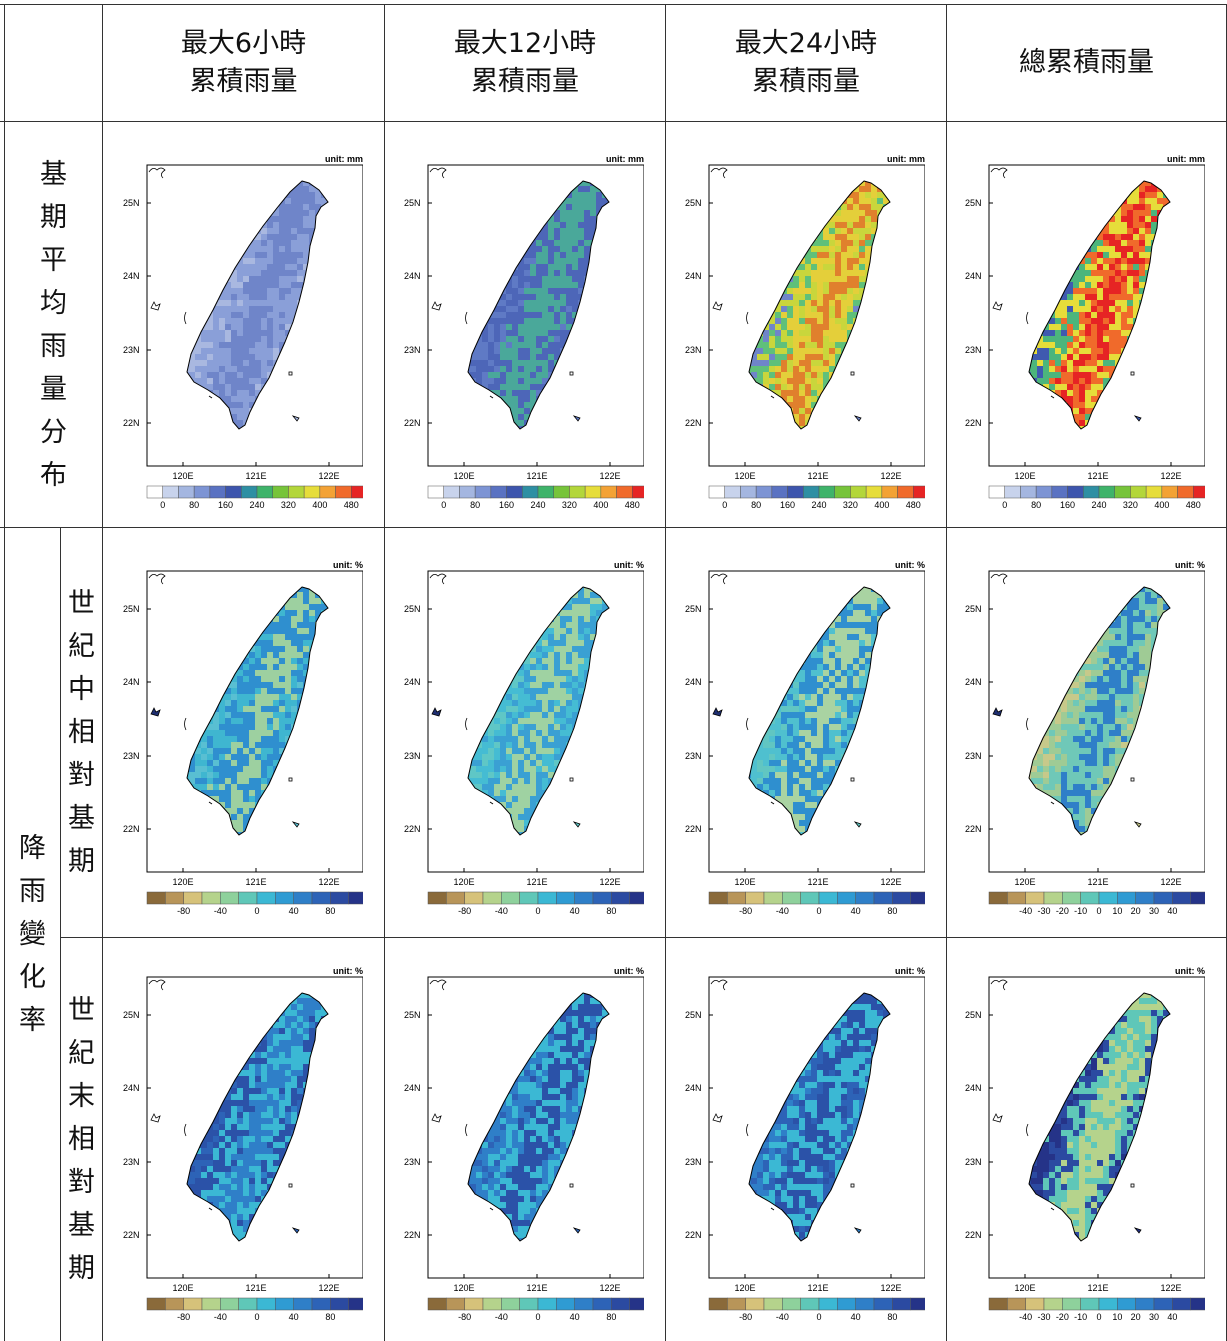  I want to click on header-total: 總累積雨量, so click(1086, 63).